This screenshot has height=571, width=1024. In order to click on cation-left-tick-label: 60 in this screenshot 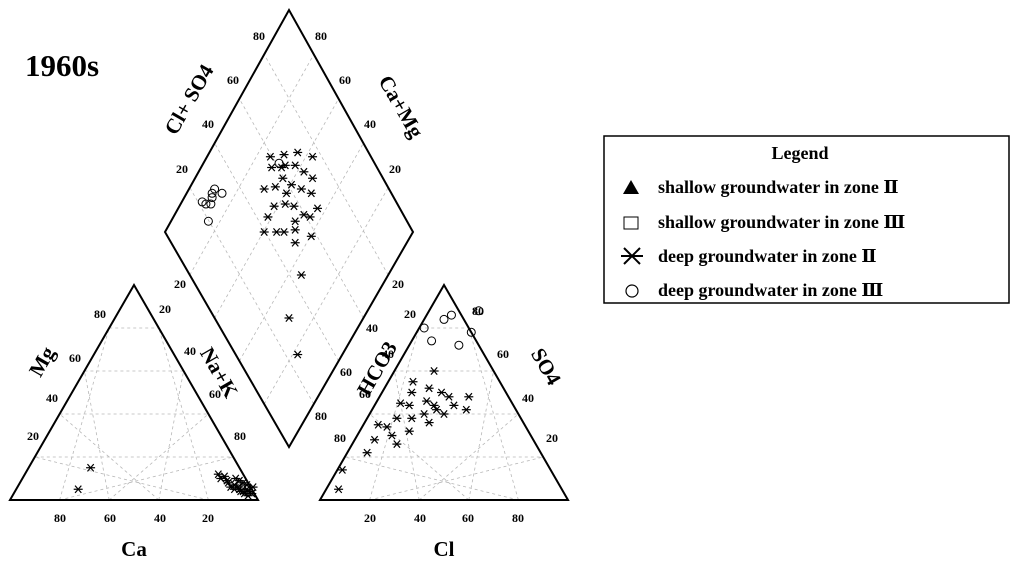, I will do `click(75, 358)`.